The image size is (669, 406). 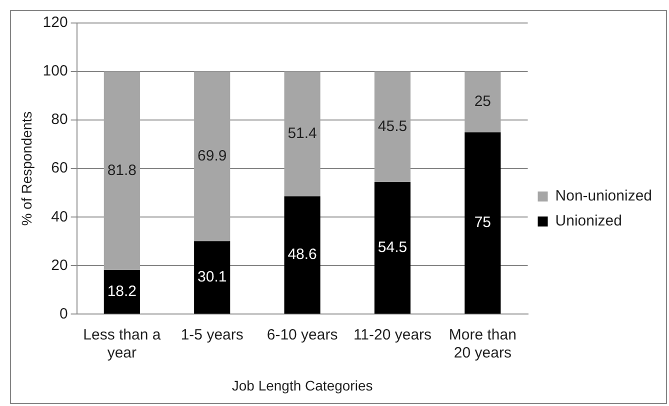 I want to click on x-tick-label: Less than a year, so click(x=122, y=344).